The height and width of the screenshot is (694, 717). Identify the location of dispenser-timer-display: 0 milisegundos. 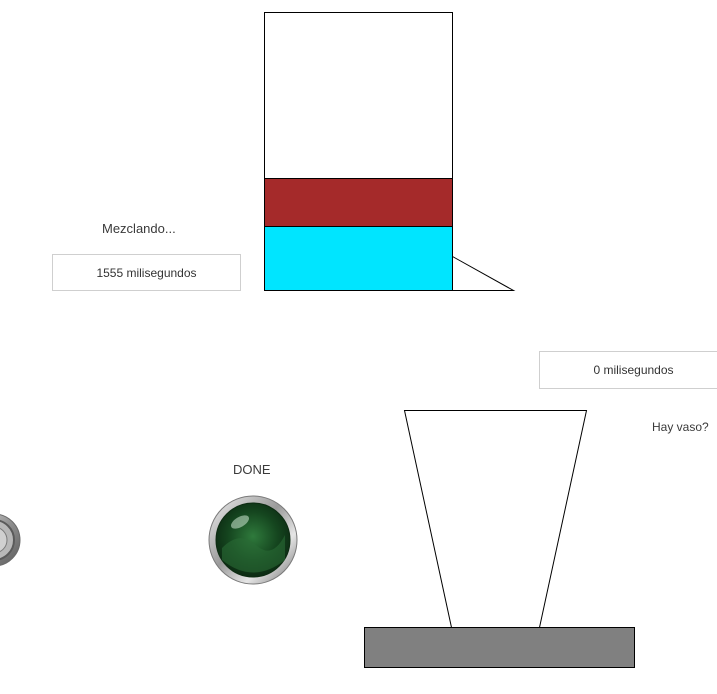
(628, 370).